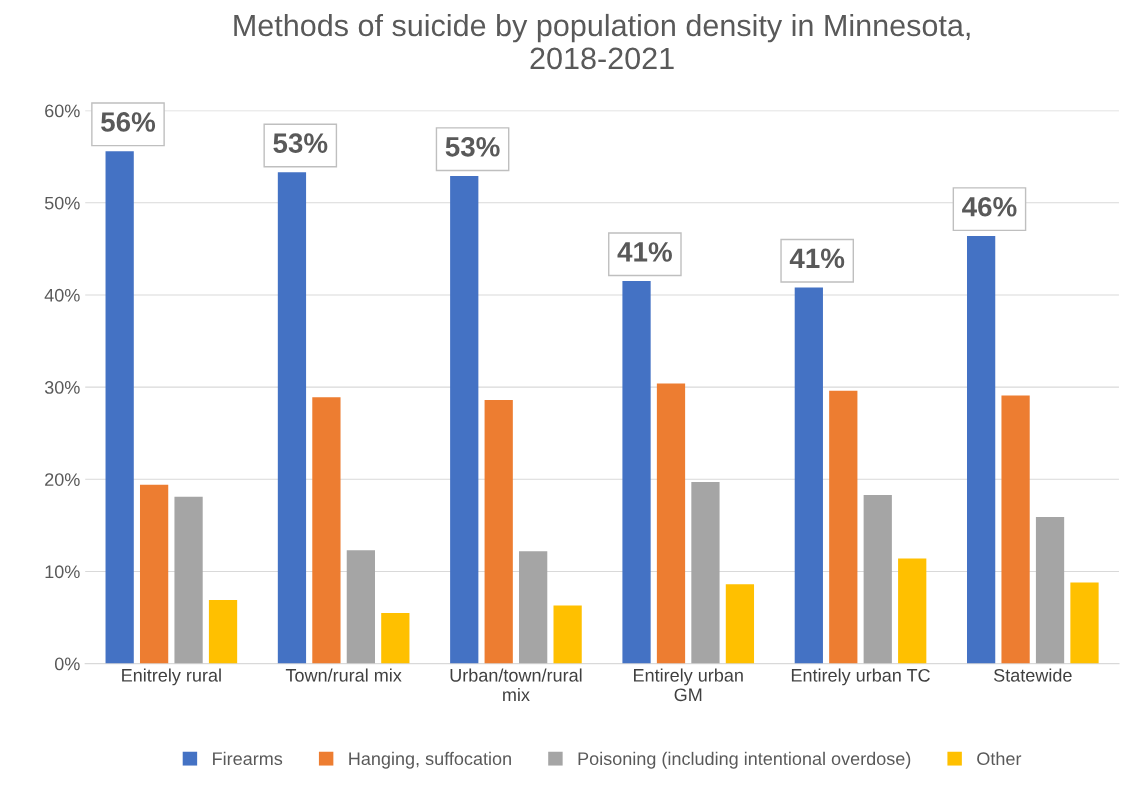  Describe the element at coordinates (62, 387) in the screenshot. I see `y-tick-label: 30%` at that location.